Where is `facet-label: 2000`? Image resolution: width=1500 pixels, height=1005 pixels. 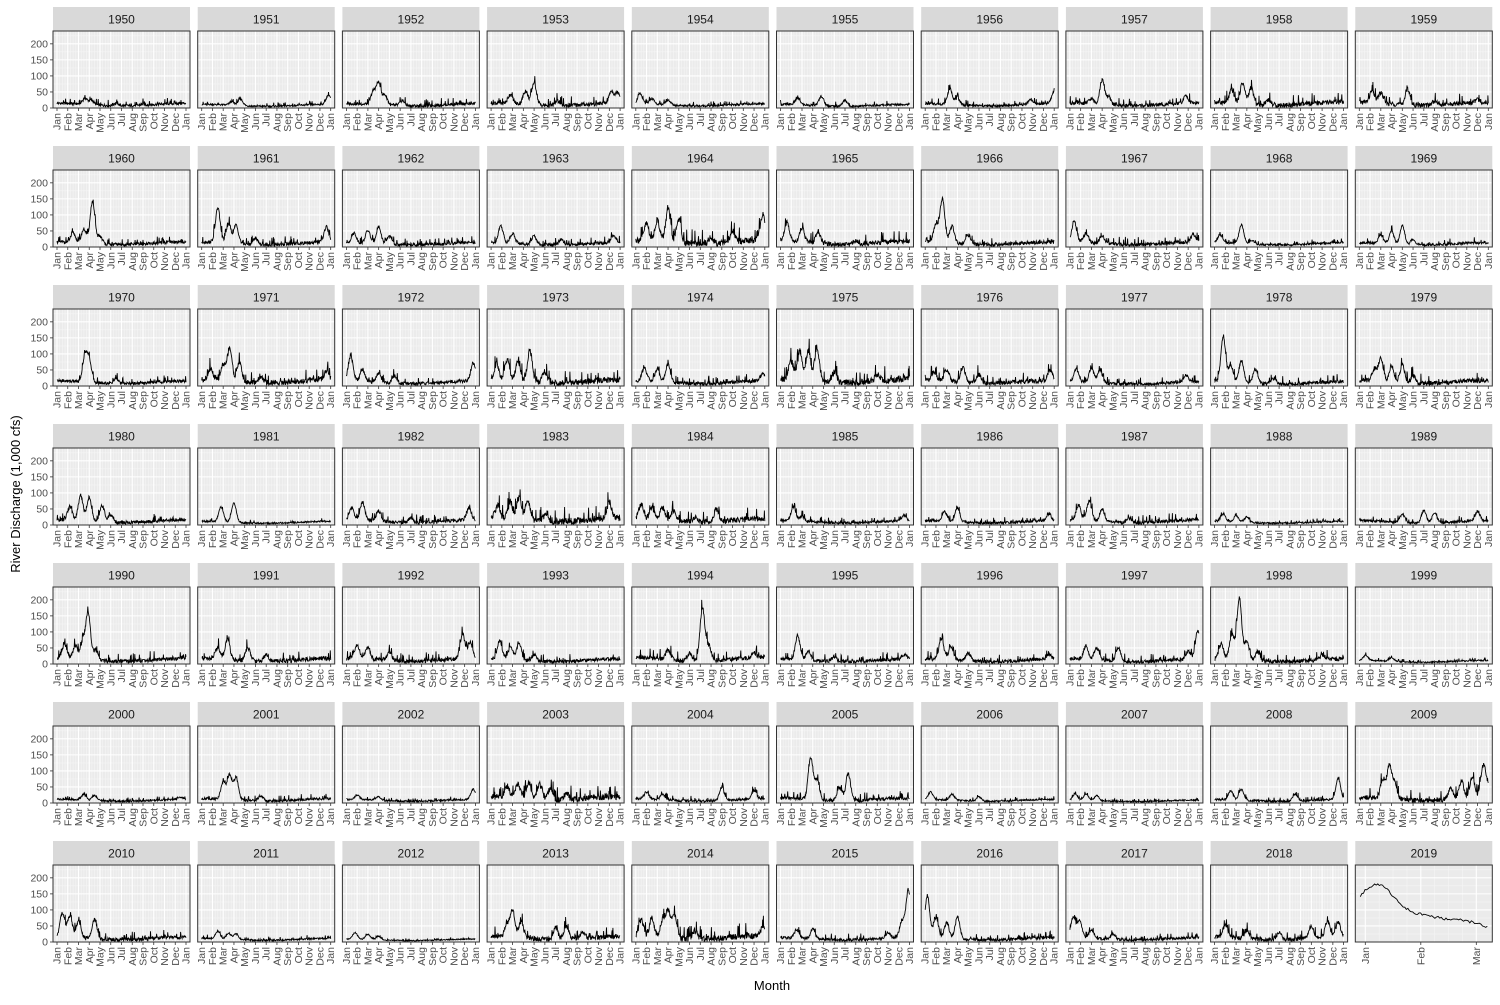 facet-label: 2000 is located at coordinates (121, 715).